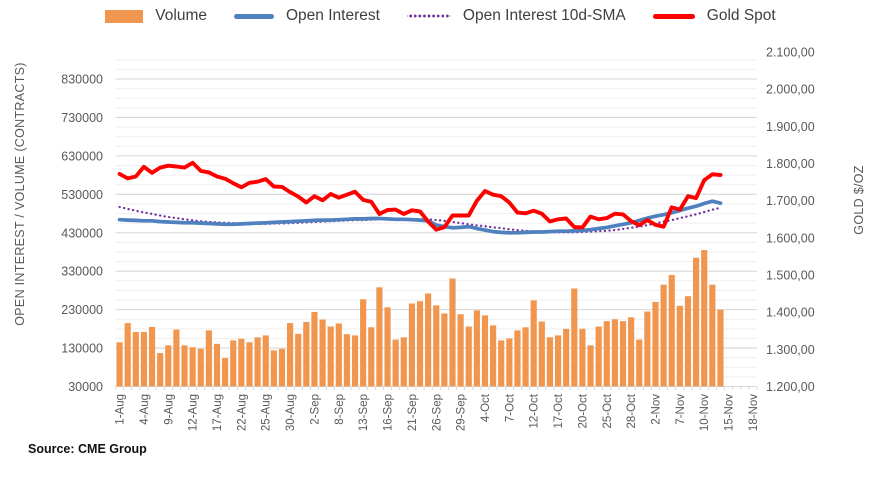 Image resolution: width=881 pixels, height=481 pixels. Describe the element at coordinates (741, 15) in the screenshot. I see `legend-label: Gold Spot` at that location.